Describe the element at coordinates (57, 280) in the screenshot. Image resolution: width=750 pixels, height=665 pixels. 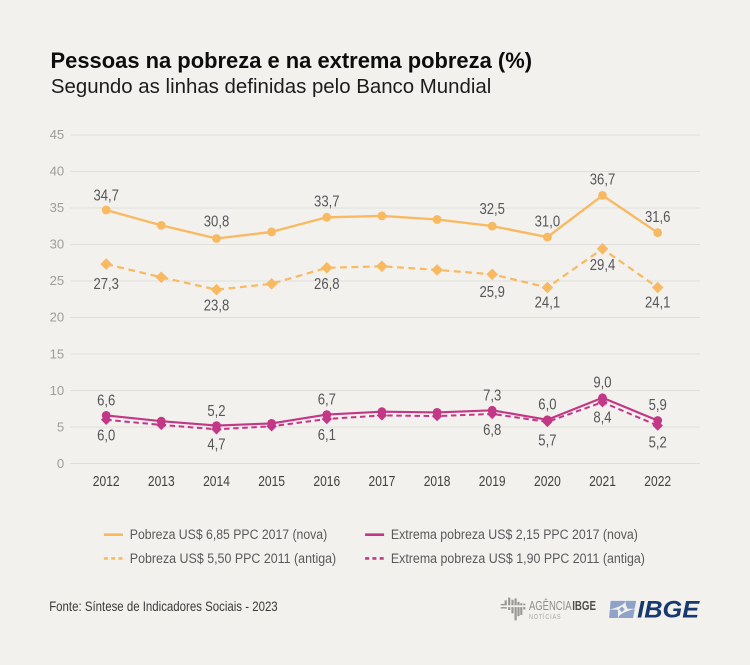
I see `svg-text: 25` at that location.